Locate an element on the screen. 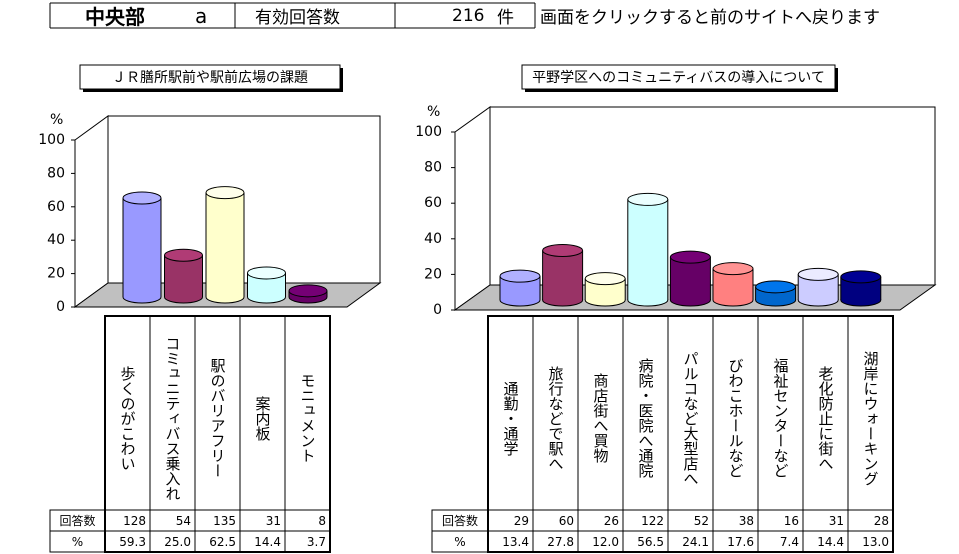 This screenshot has width=959, height=554. count-cell: 52 is located at coordinates (701, 520).